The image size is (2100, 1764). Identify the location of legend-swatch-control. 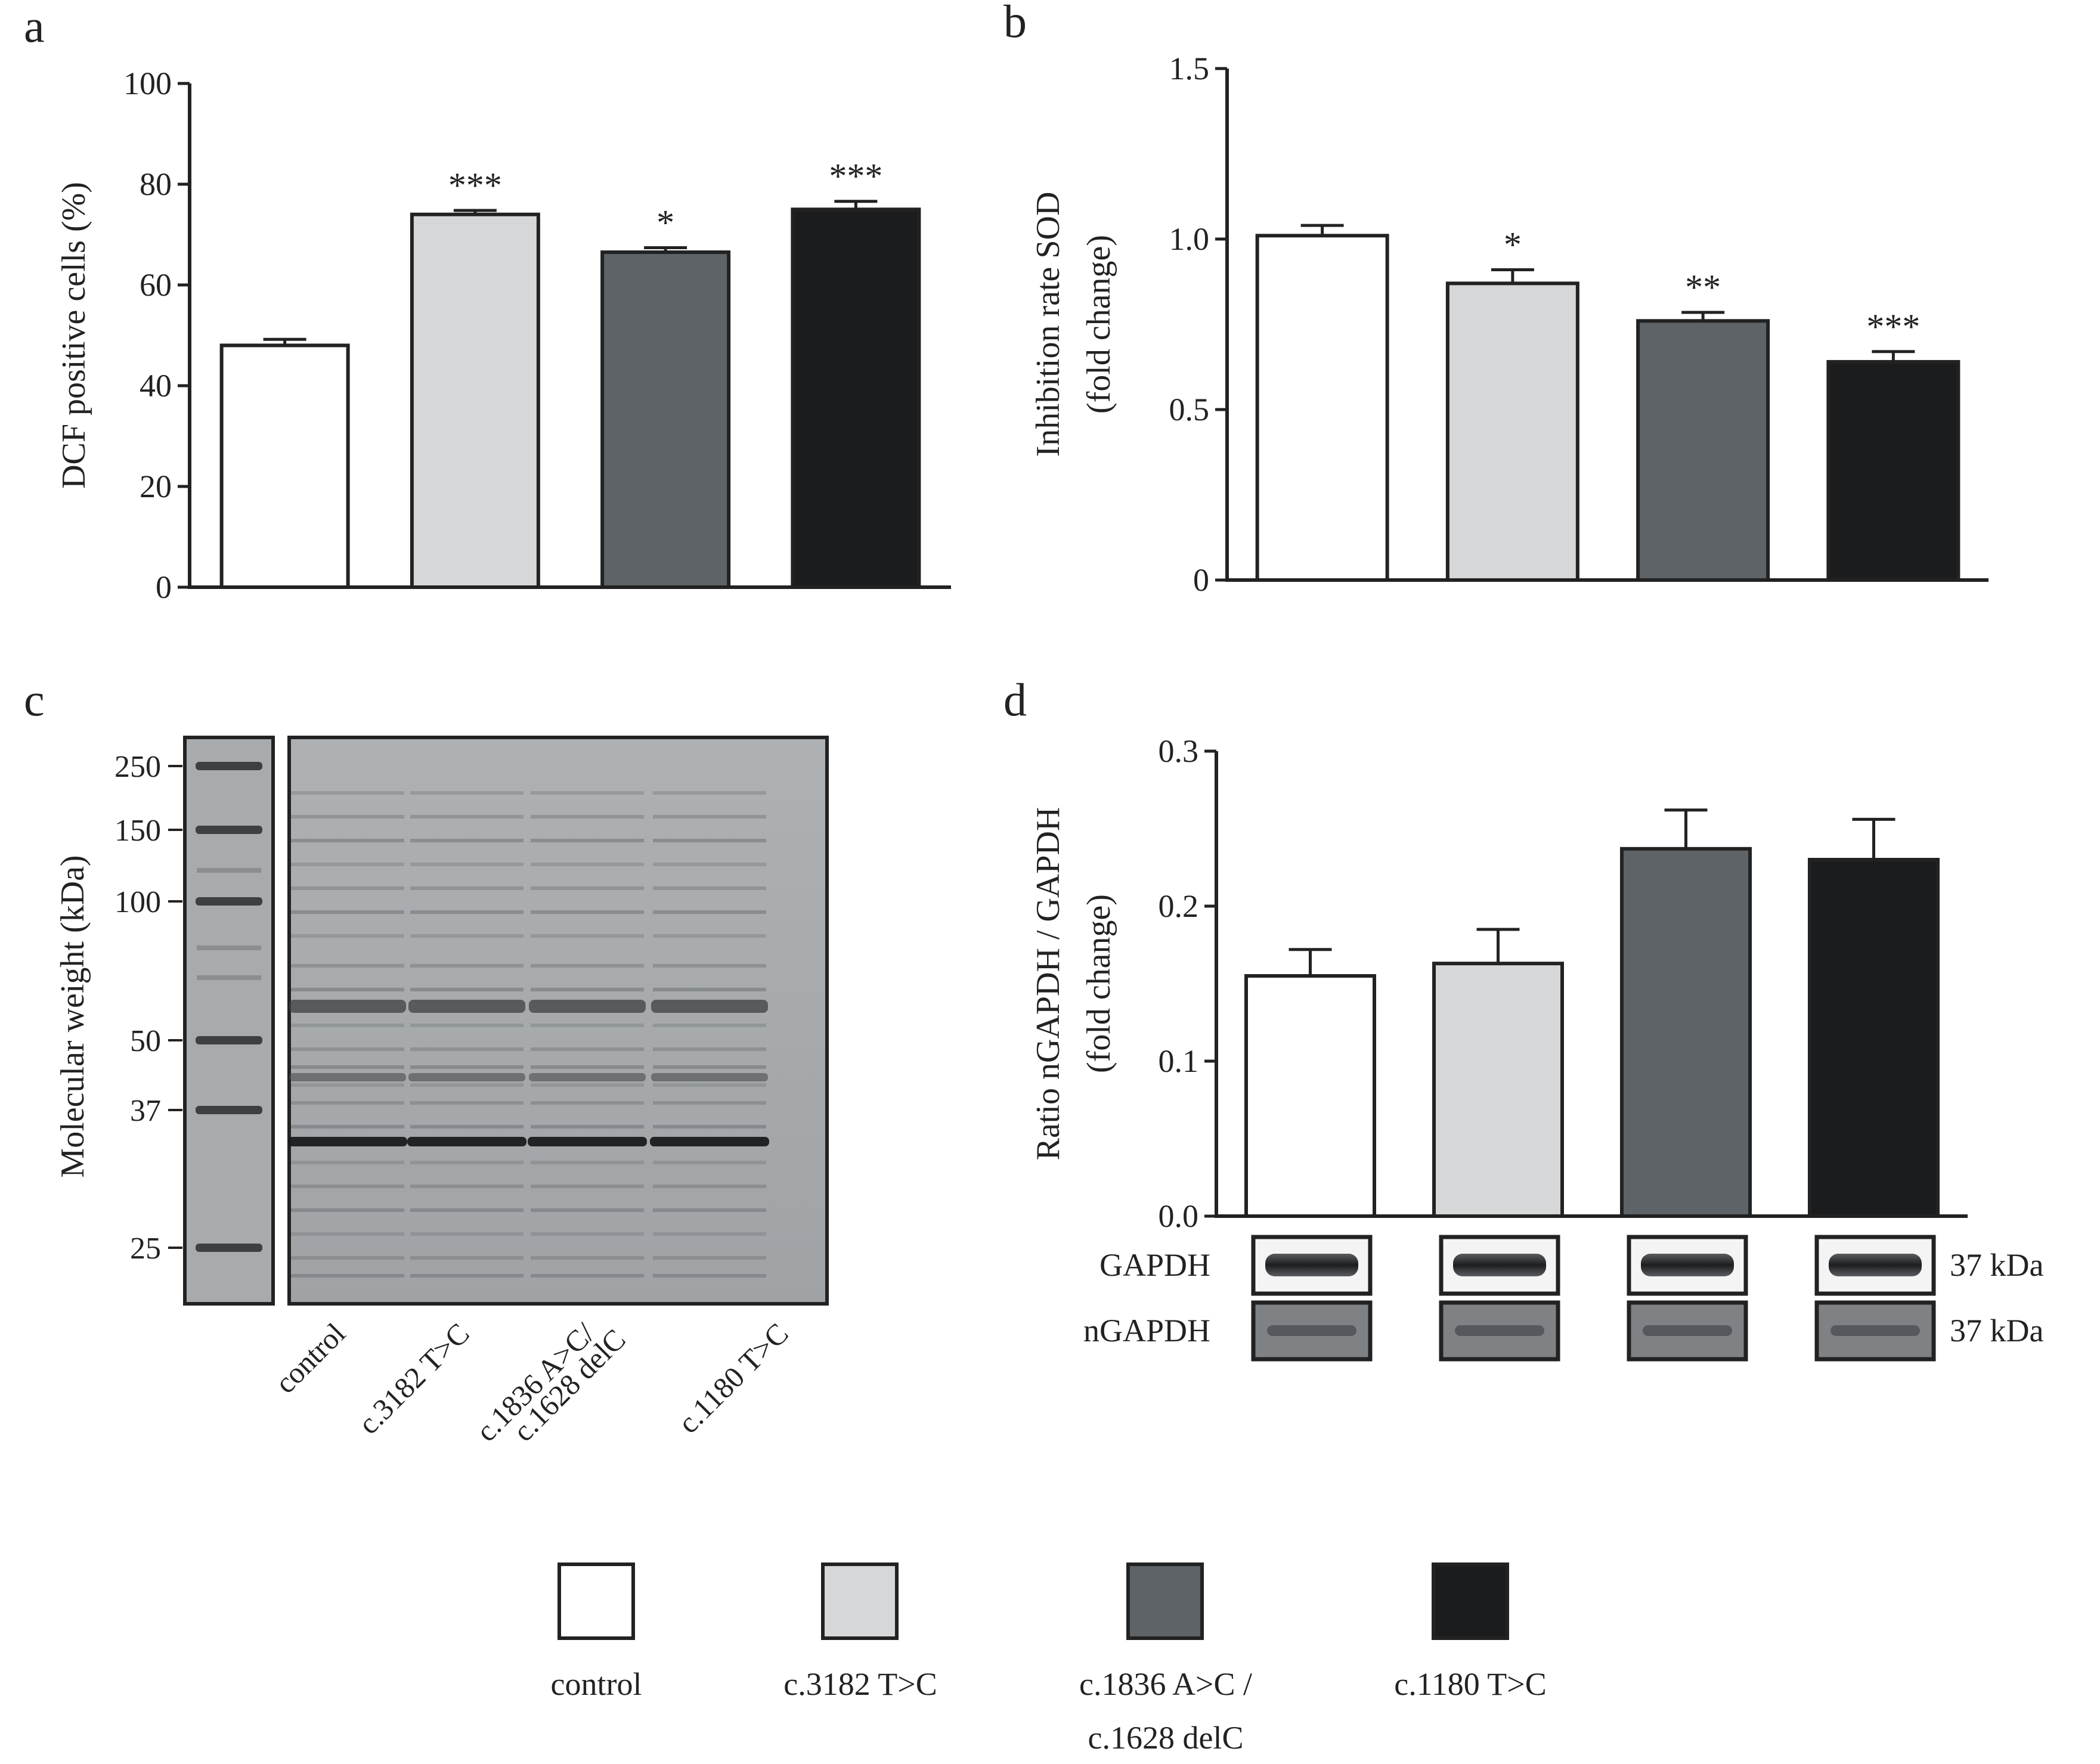
(596, 1601).